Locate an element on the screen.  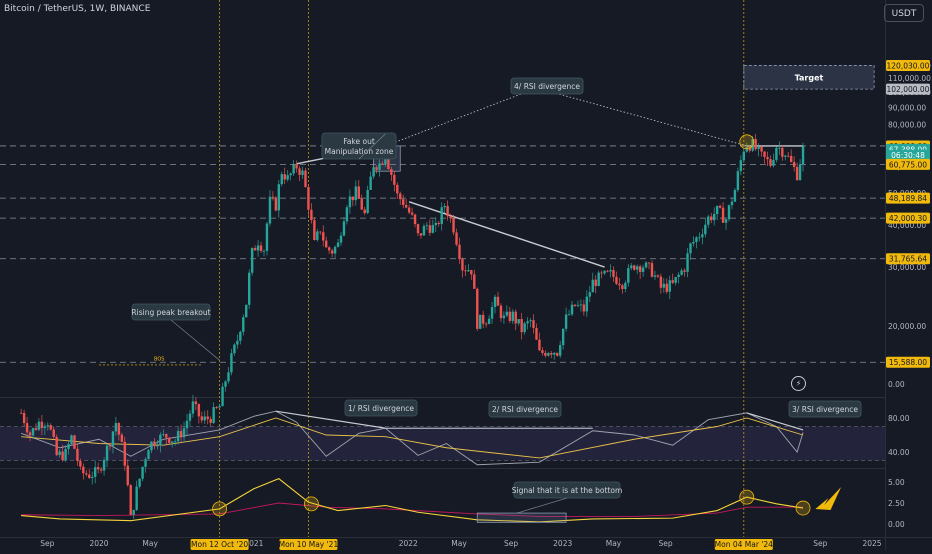
arrow-icon is located at coordinates (828, 498).